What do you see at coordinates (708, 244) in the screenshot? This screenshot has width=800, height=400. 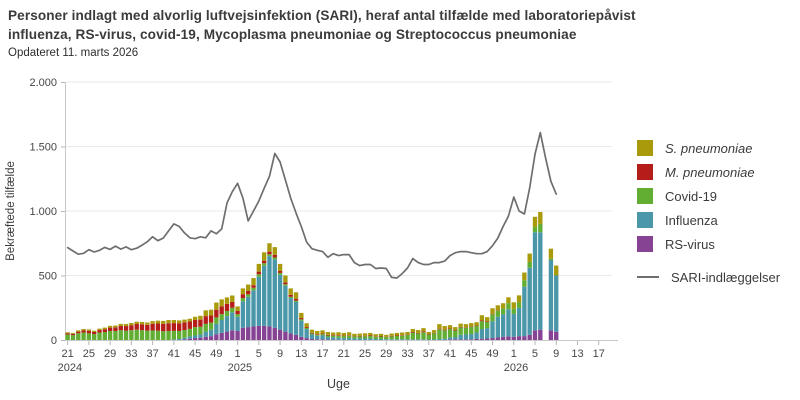 I see `legend-item-rs-virus: RS-virus` at bounding box center [708, 244].